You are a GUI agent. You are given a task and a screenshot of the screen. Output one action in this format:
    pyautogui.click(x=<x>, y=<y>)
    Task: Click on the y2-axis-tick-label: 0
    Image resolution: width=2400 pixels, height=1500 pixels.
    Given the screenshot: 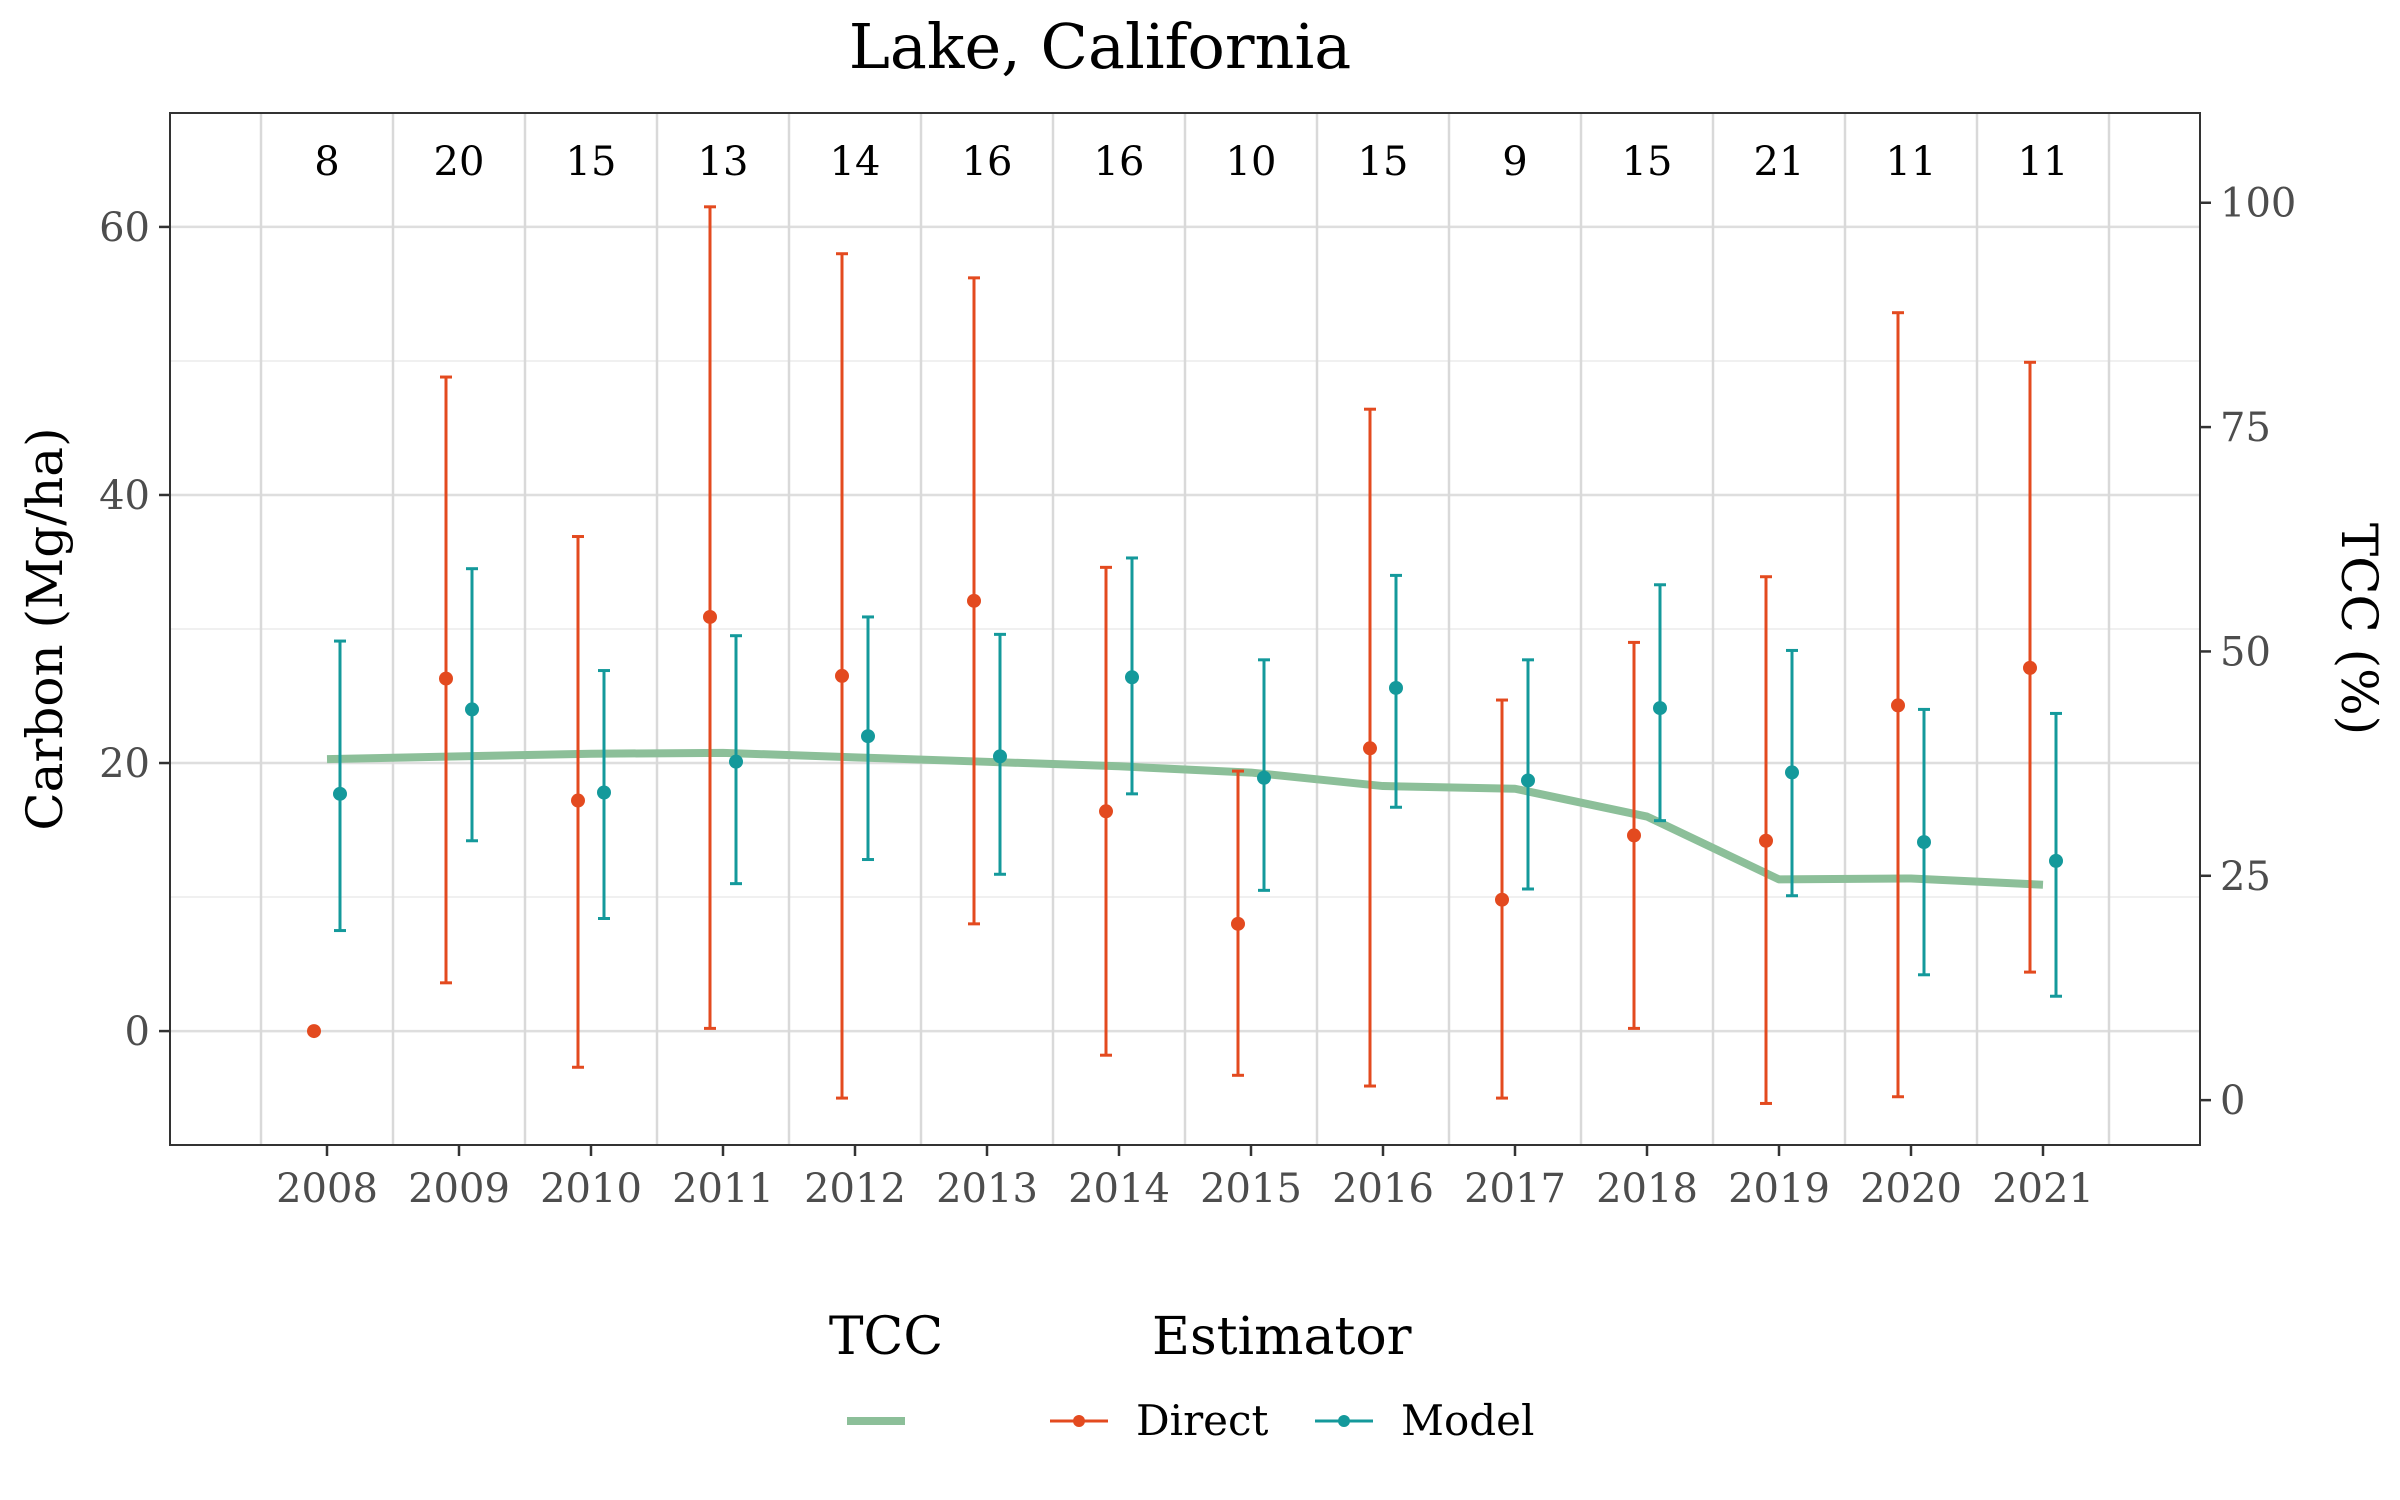 What is the action you would take?
    pyautogui.click(x=2232, y=1101)
    